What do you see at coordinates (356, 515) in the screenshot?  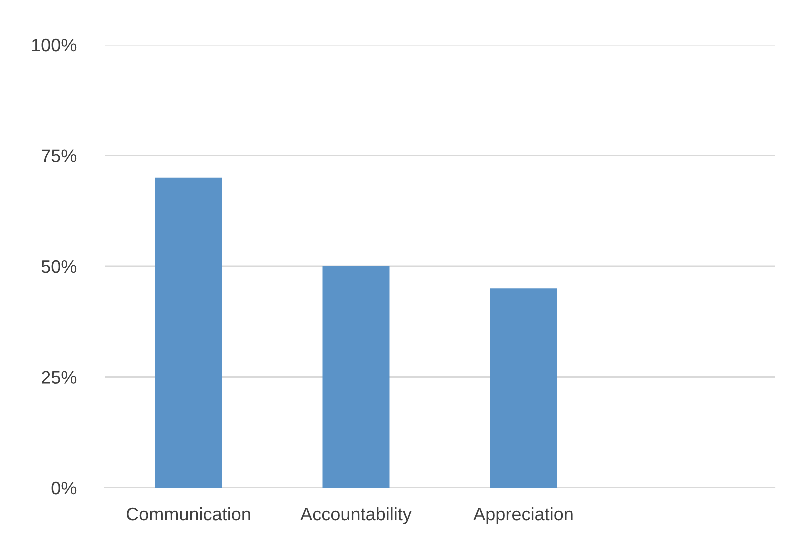 I see `x-tick-label: Accountability` at bounding box center [356, 515].